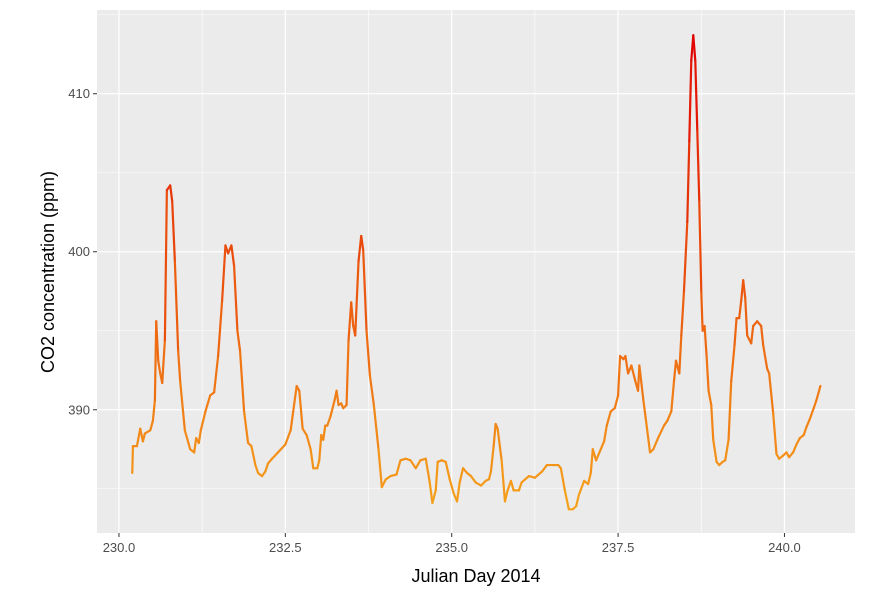  I want to click on x-tick-label: 237.5, so click(618, 547).